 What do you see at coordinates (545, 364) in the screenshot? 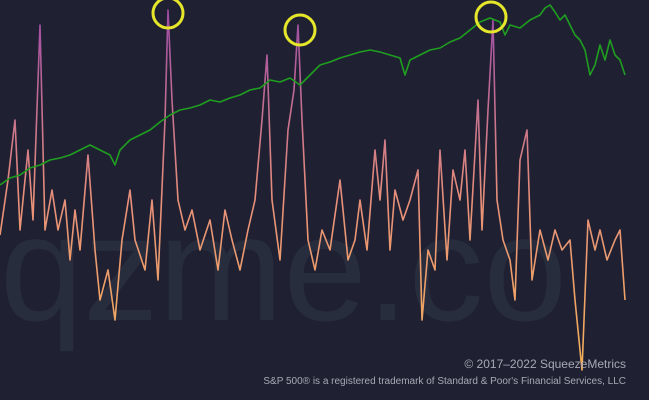
I see `copyright: © 2017–2022 SqueezeMetrics` at bounding box center [545, 364].